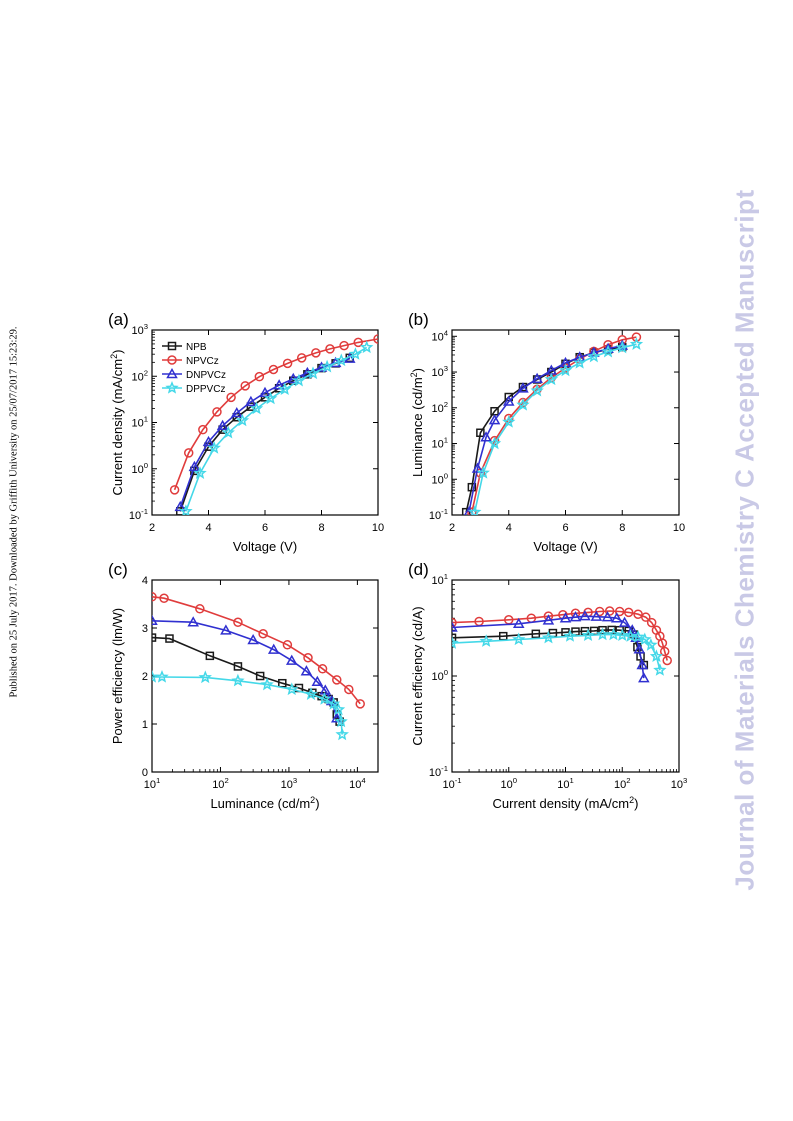  I want to click on x-tick-label-a: 6, so click(265, 528).